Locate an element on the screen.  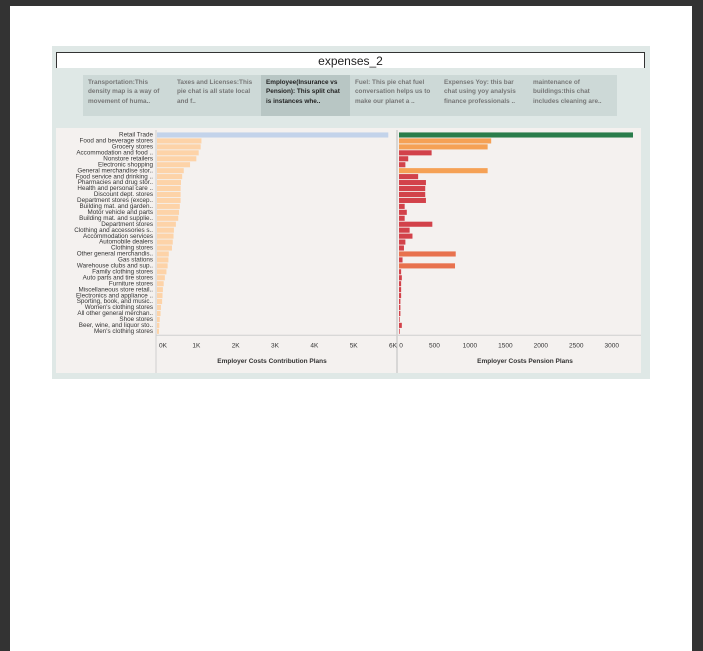
category-label: Health and personal care .. is located at coordinates (115, 188).